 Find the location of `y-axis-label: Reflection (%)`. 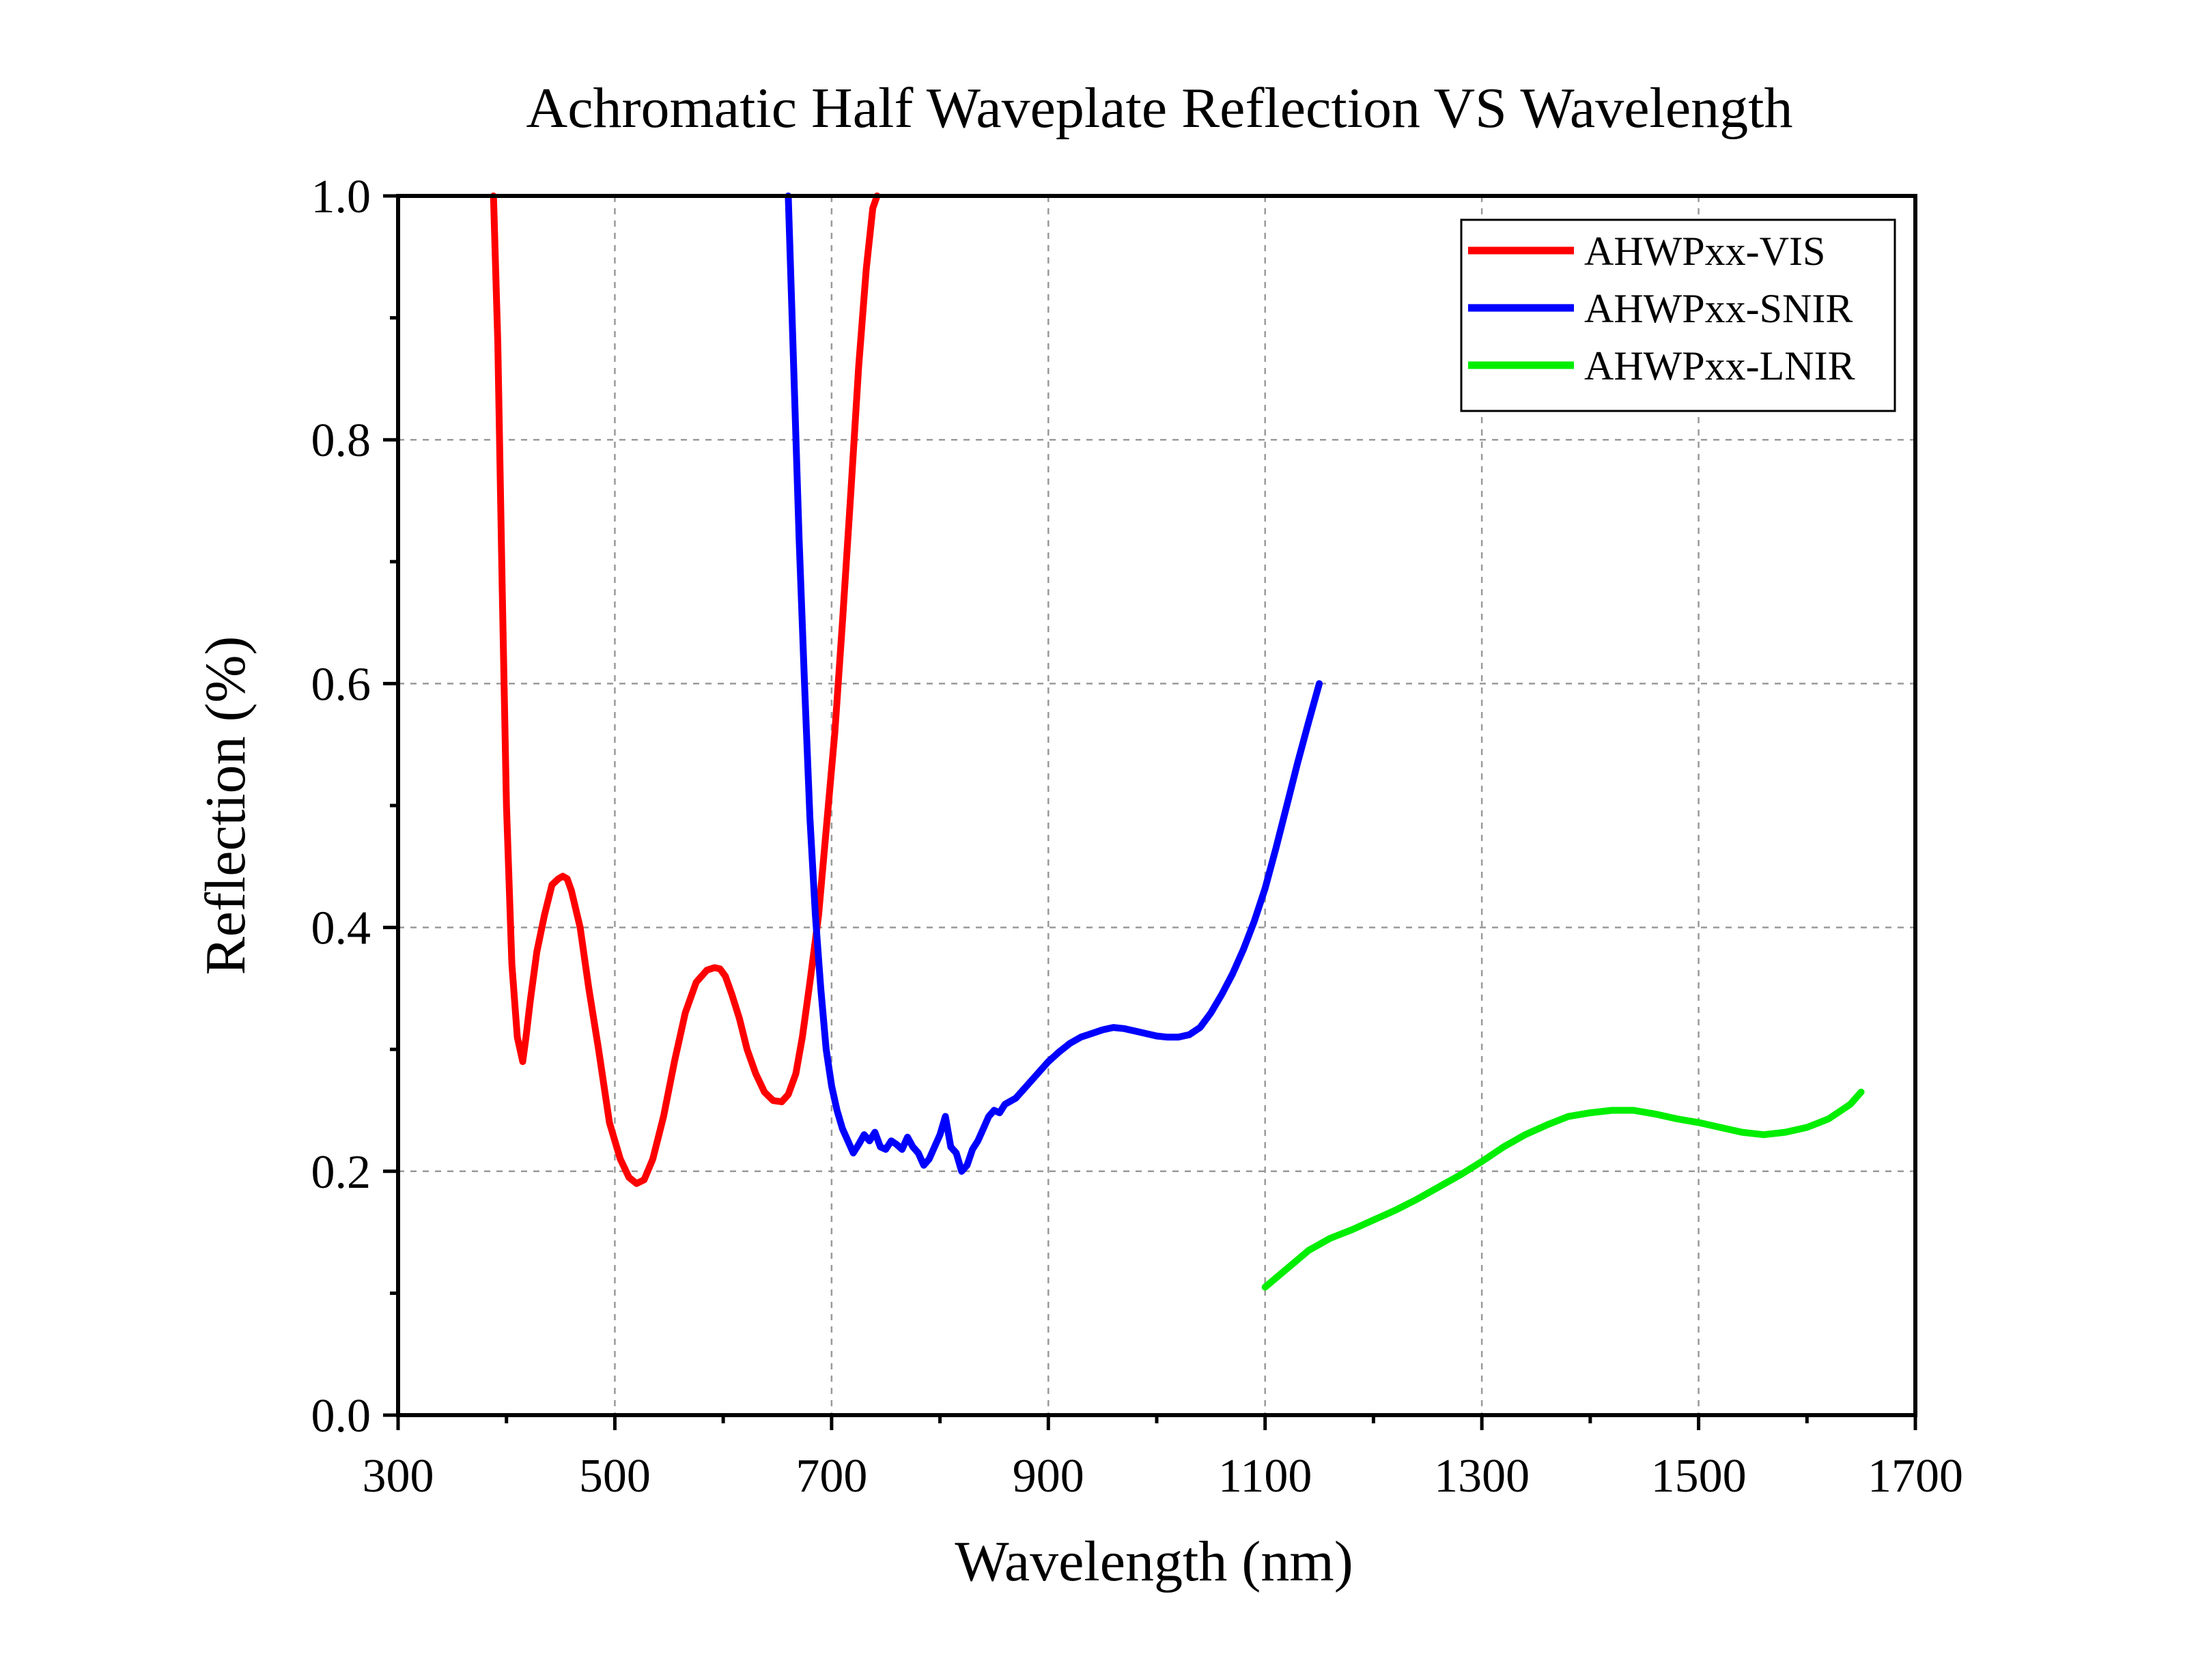

y-axis-label: Reflection (%) is located at coordinates (225, 806).